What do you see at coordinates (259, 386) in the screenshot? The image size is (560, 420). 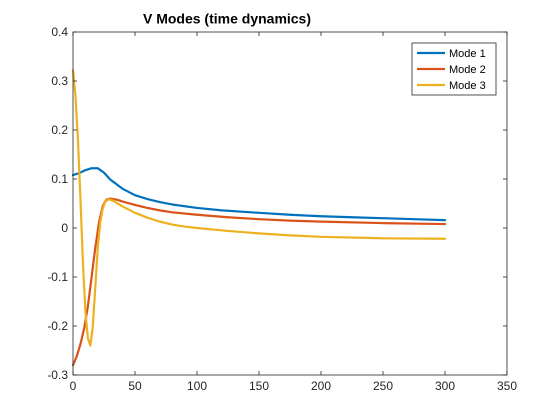 I see `x-tick-label: 150` at bounding box center [259, 386].